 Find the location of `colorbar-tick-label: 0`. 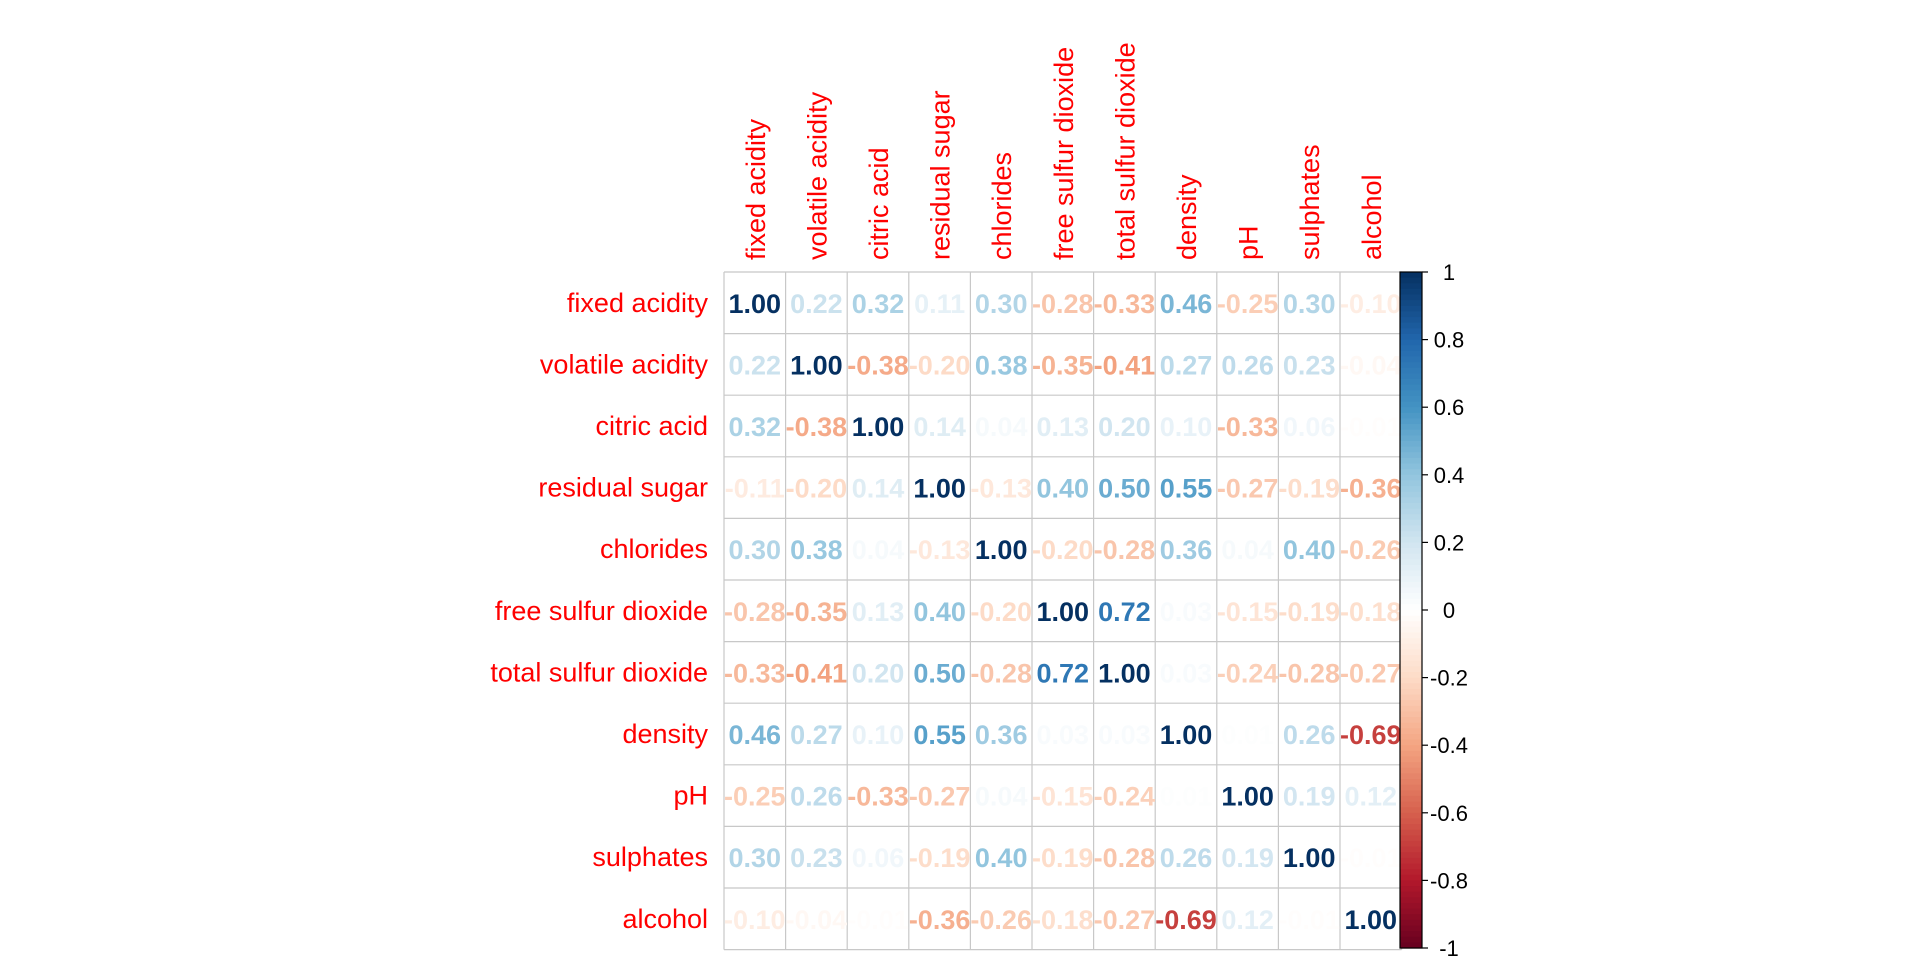

colorbar-tick-label: 0 is located at coordinates (1449, 610).